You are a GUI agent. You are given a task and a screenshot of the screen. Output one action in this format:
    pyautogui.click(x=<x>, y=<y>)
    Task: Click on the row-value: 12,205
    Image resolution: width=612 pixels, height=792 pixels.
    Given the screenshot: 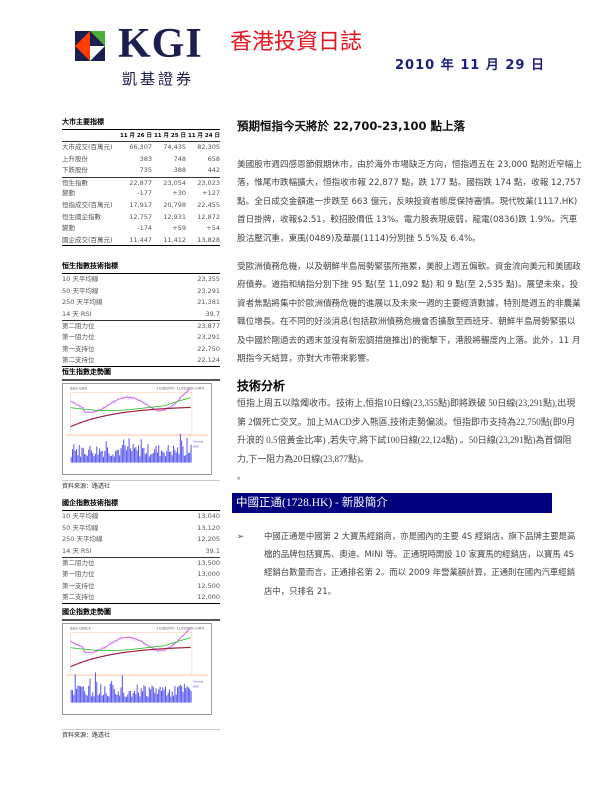 What is the action you would take?
    pyautogui.click(x=208, y=539)
    